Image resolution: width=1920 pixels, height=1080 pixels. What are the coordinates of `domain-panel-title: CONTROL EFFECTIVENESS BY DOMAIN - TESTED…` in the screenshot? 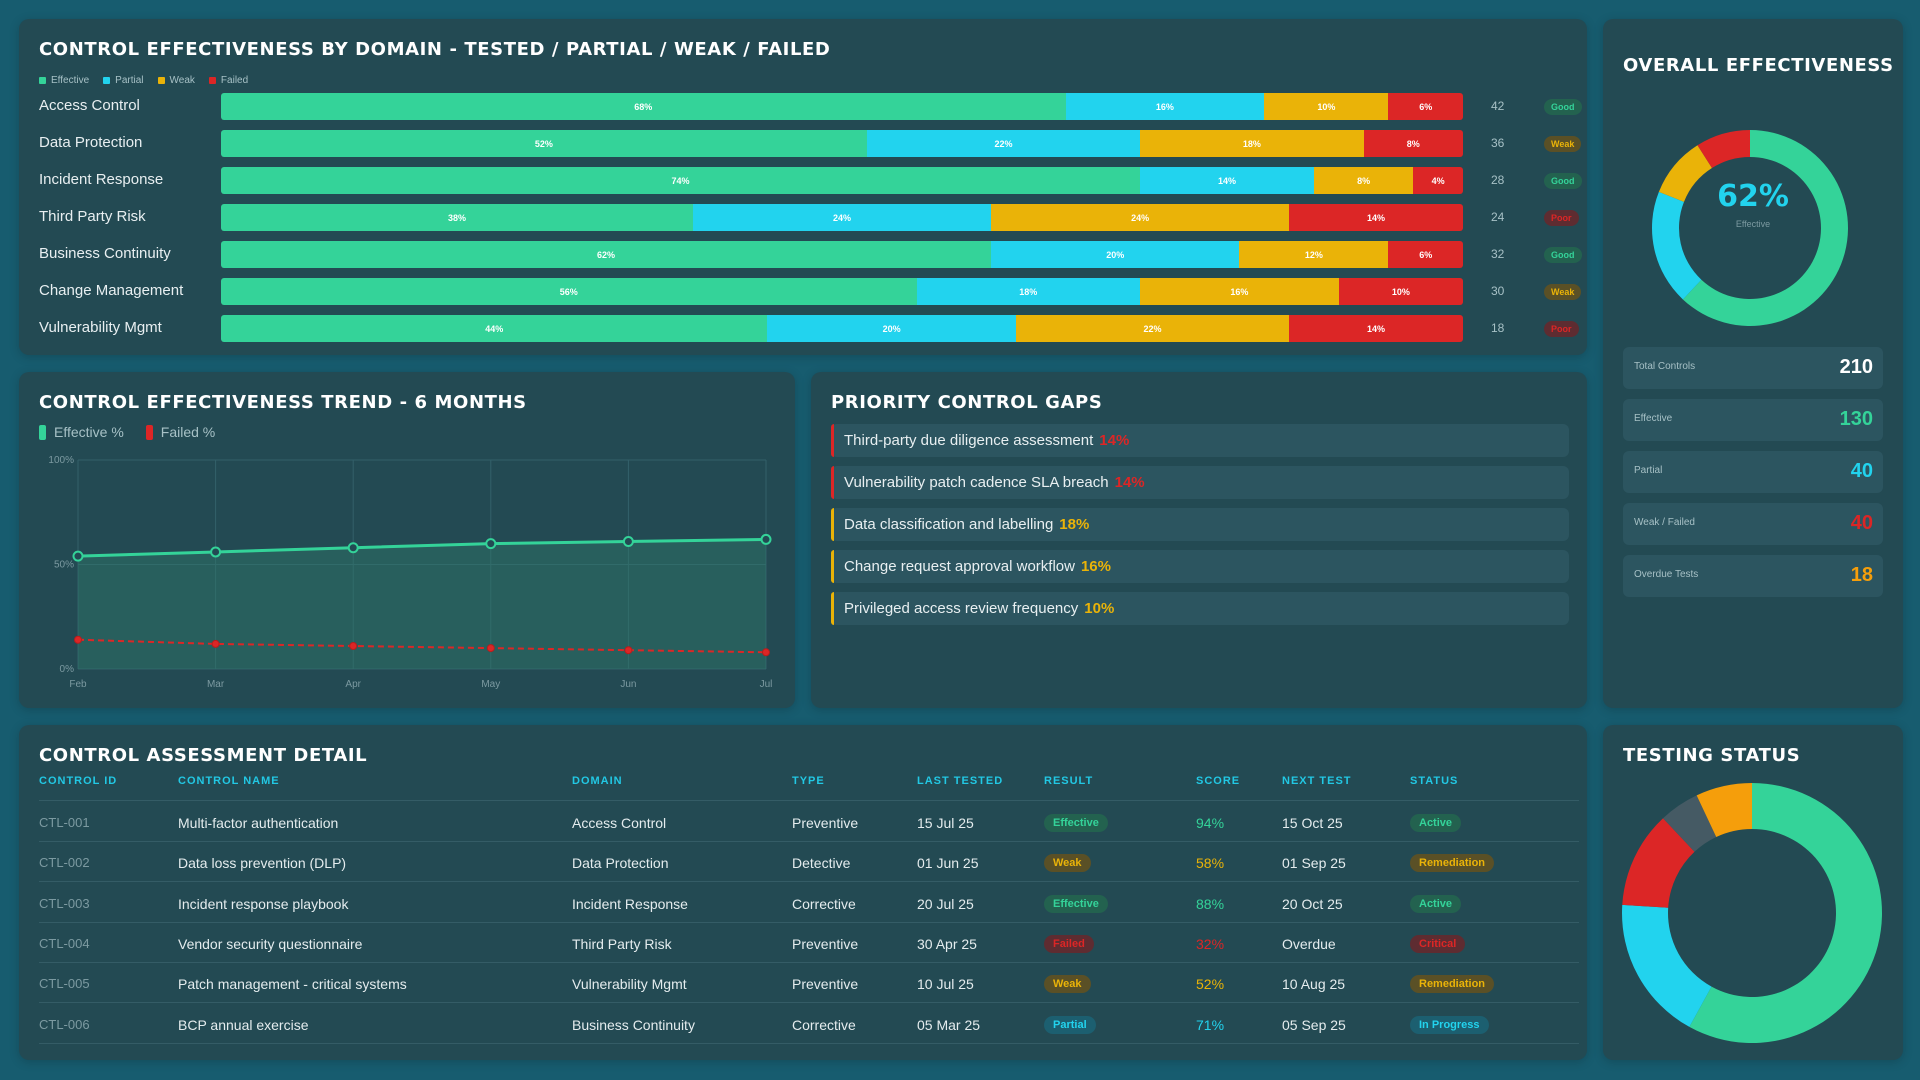 It's located at (435, 49).